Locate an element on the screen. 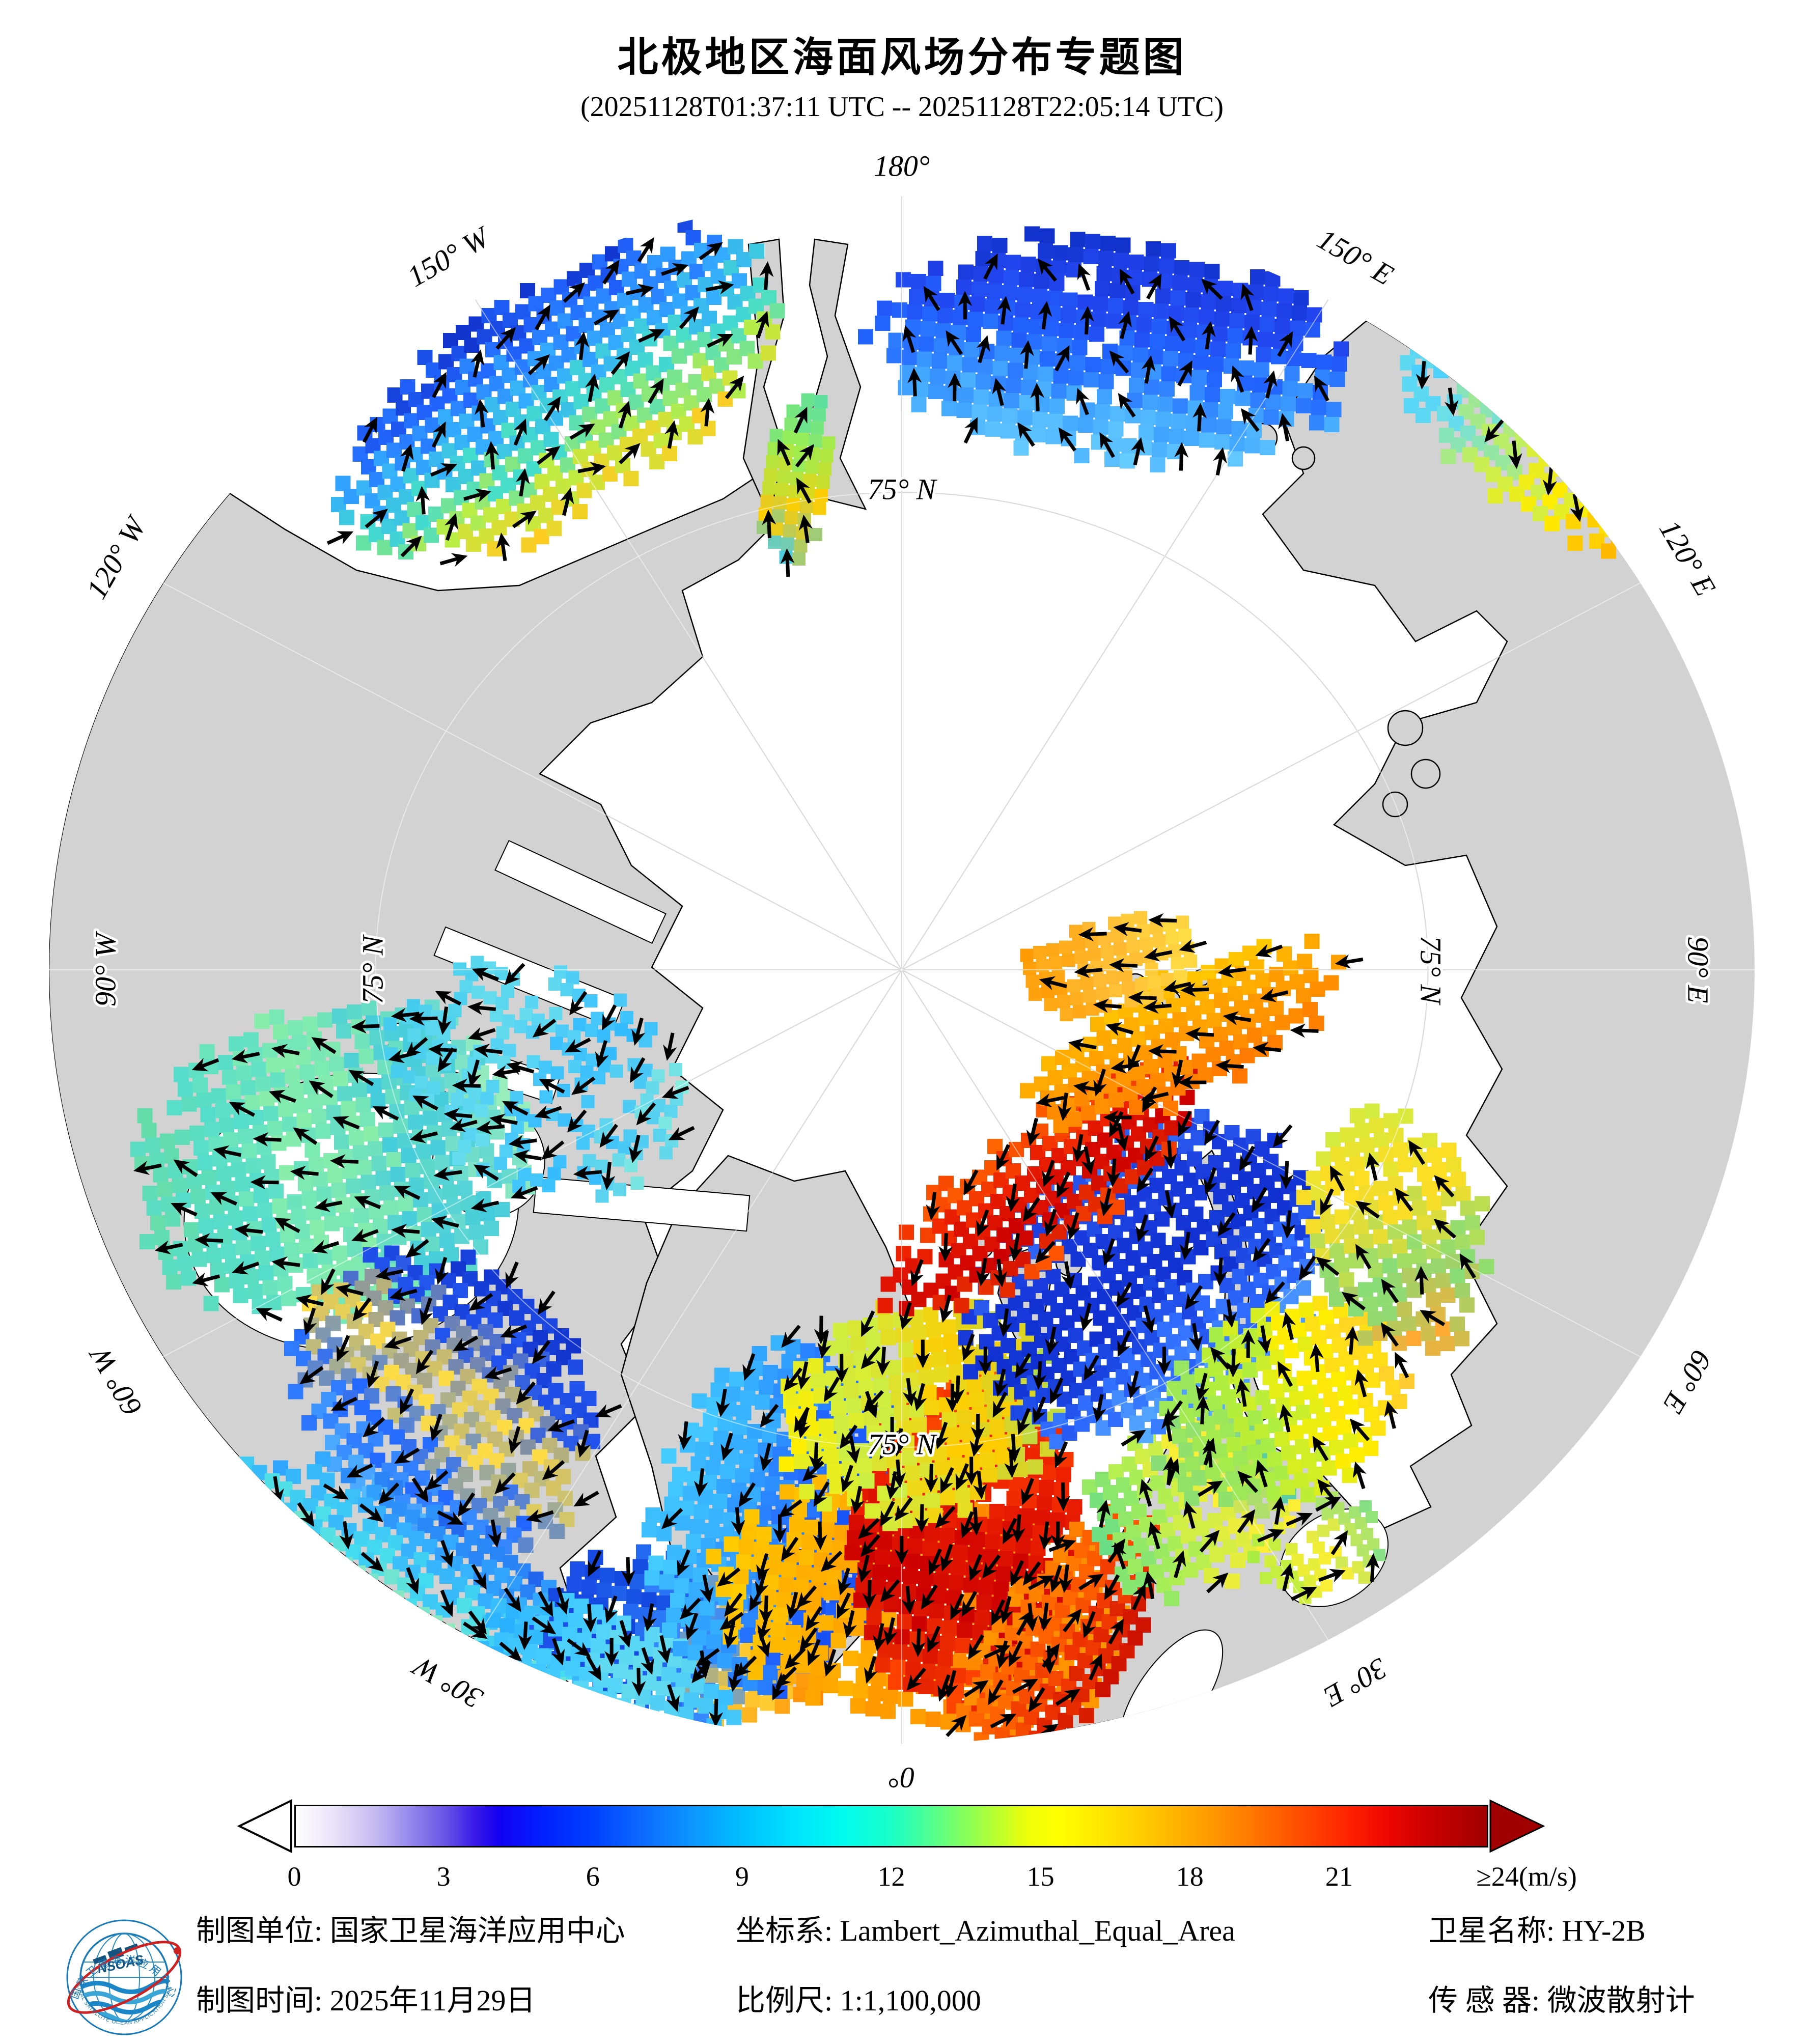 This screenshot has width=1804, height=2044. colorbar-tick: 9 is located at coordinates (742, 1876).